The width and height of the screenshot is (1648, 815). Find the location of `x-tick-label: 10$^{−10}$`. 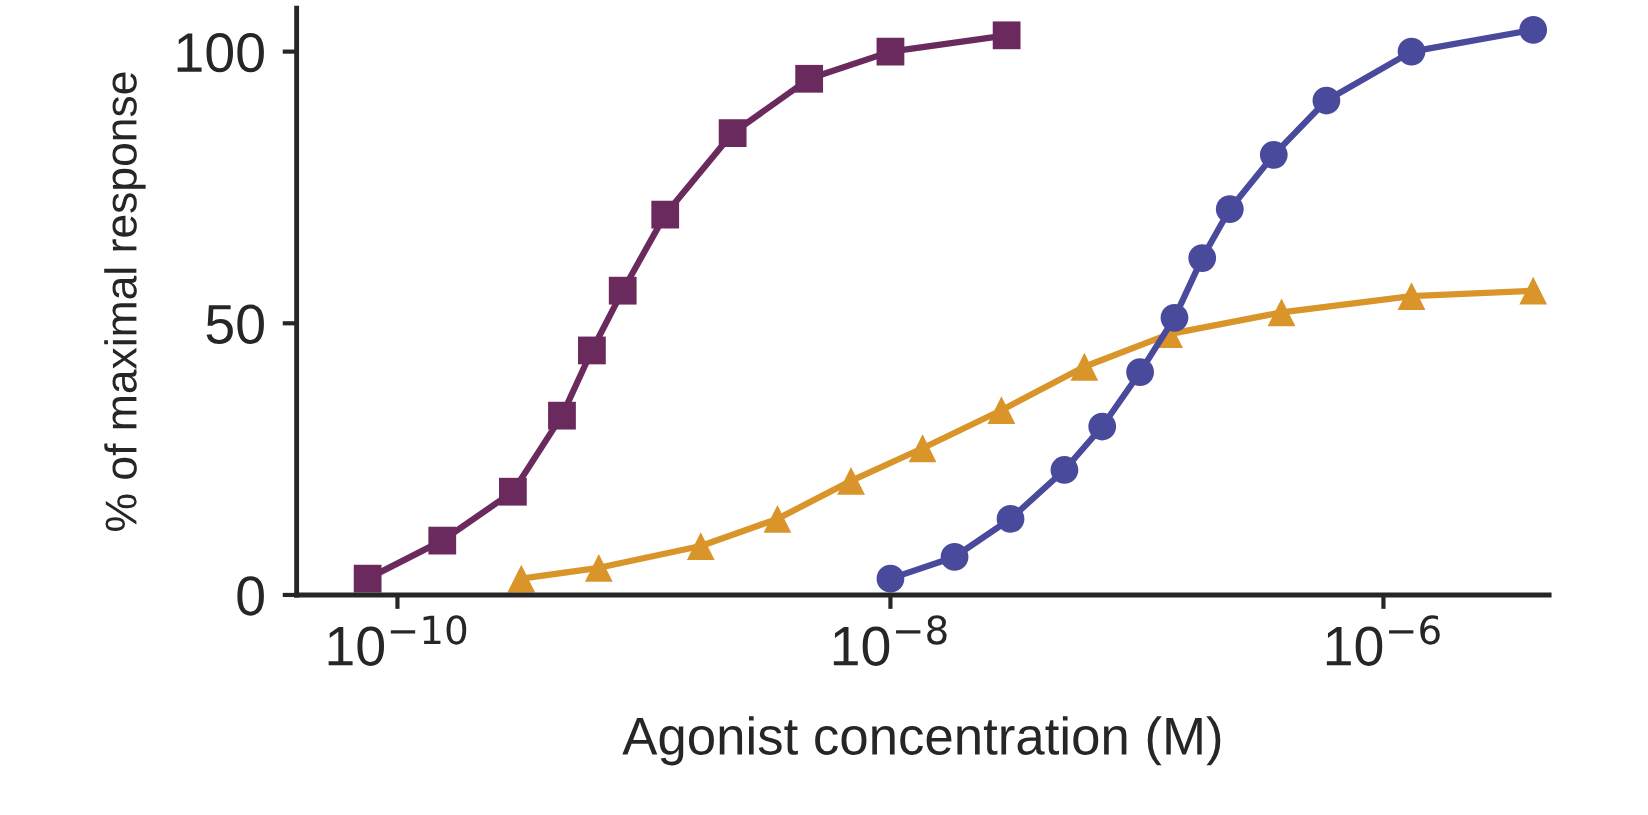

x-tick-label: 10$^{−10}$ is located at coordinates (397, 640).